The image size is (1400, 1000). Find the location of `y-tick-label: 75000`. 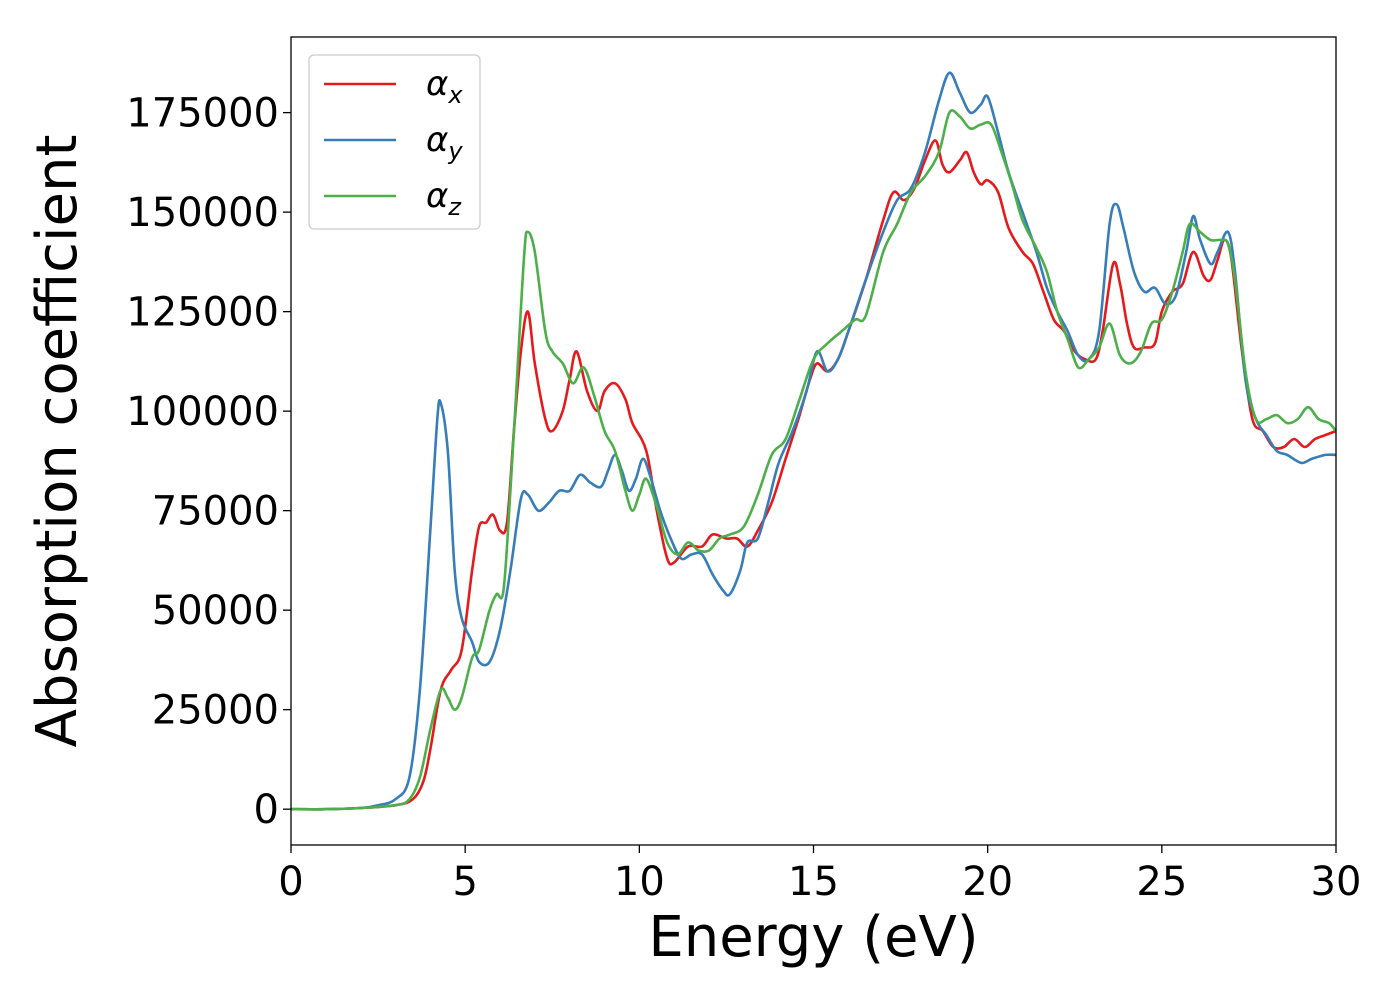

y-tick-label: 75000 is located at coordinates (215, 512).